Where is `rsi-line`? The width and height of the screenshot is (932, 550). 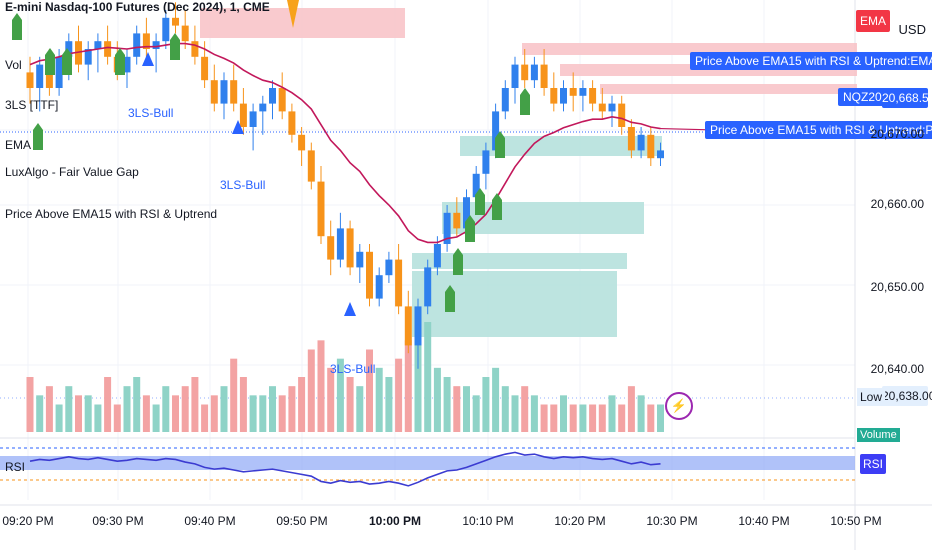 rsi-line is located at coordinates (345, 469).